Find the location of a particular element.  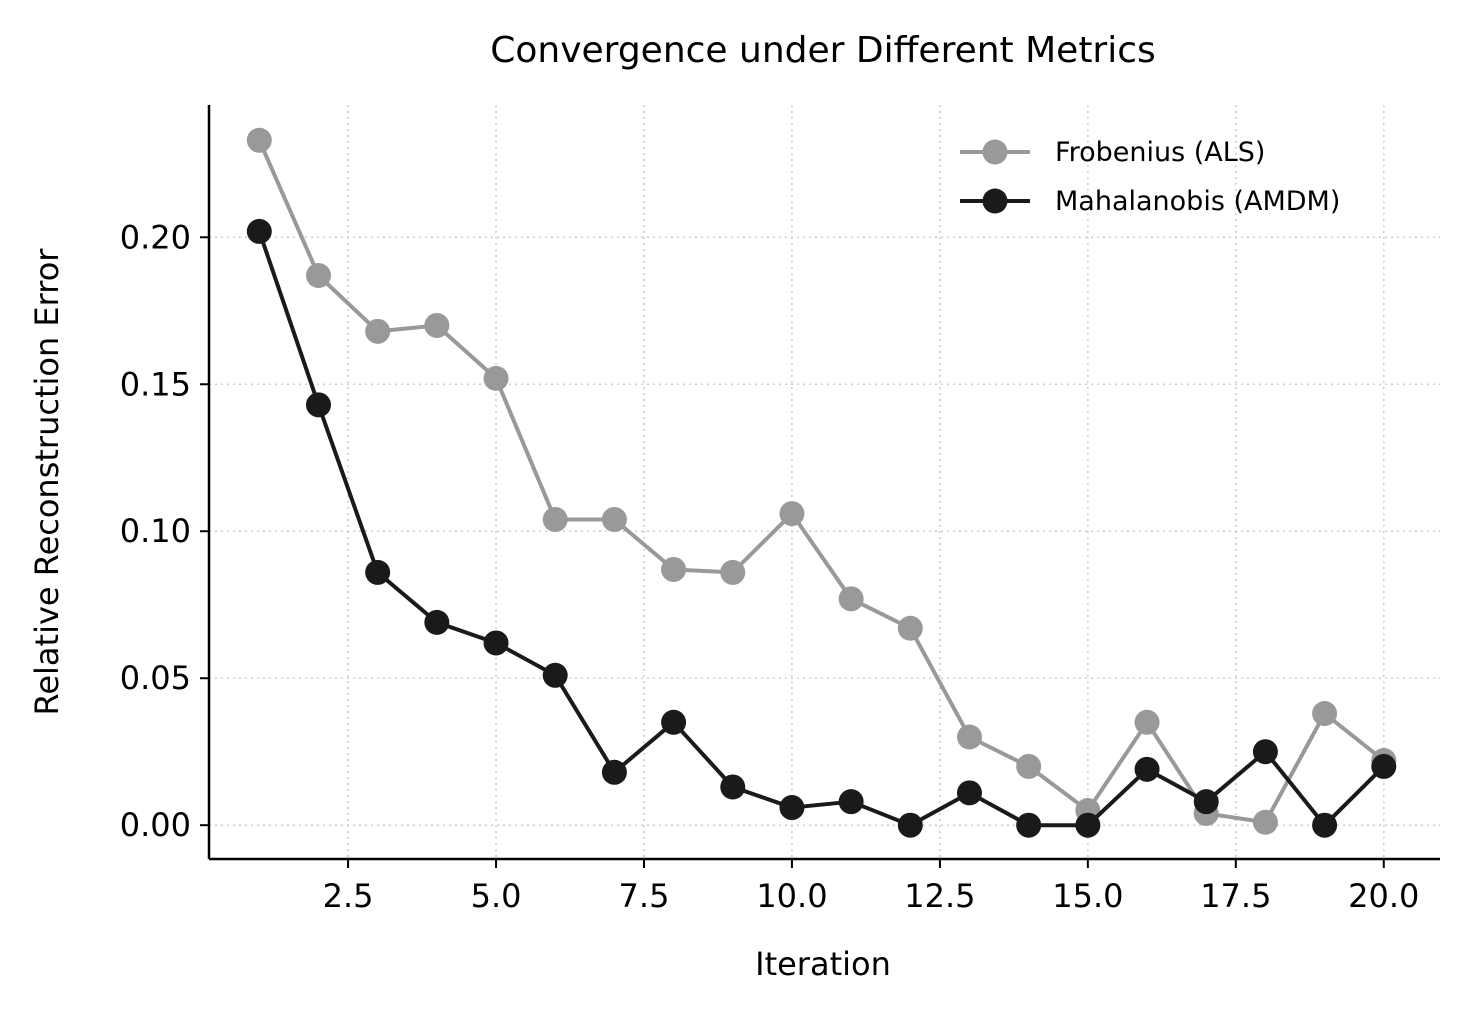

x-tick-label: 5.0 is located at coordinates (496, 896).